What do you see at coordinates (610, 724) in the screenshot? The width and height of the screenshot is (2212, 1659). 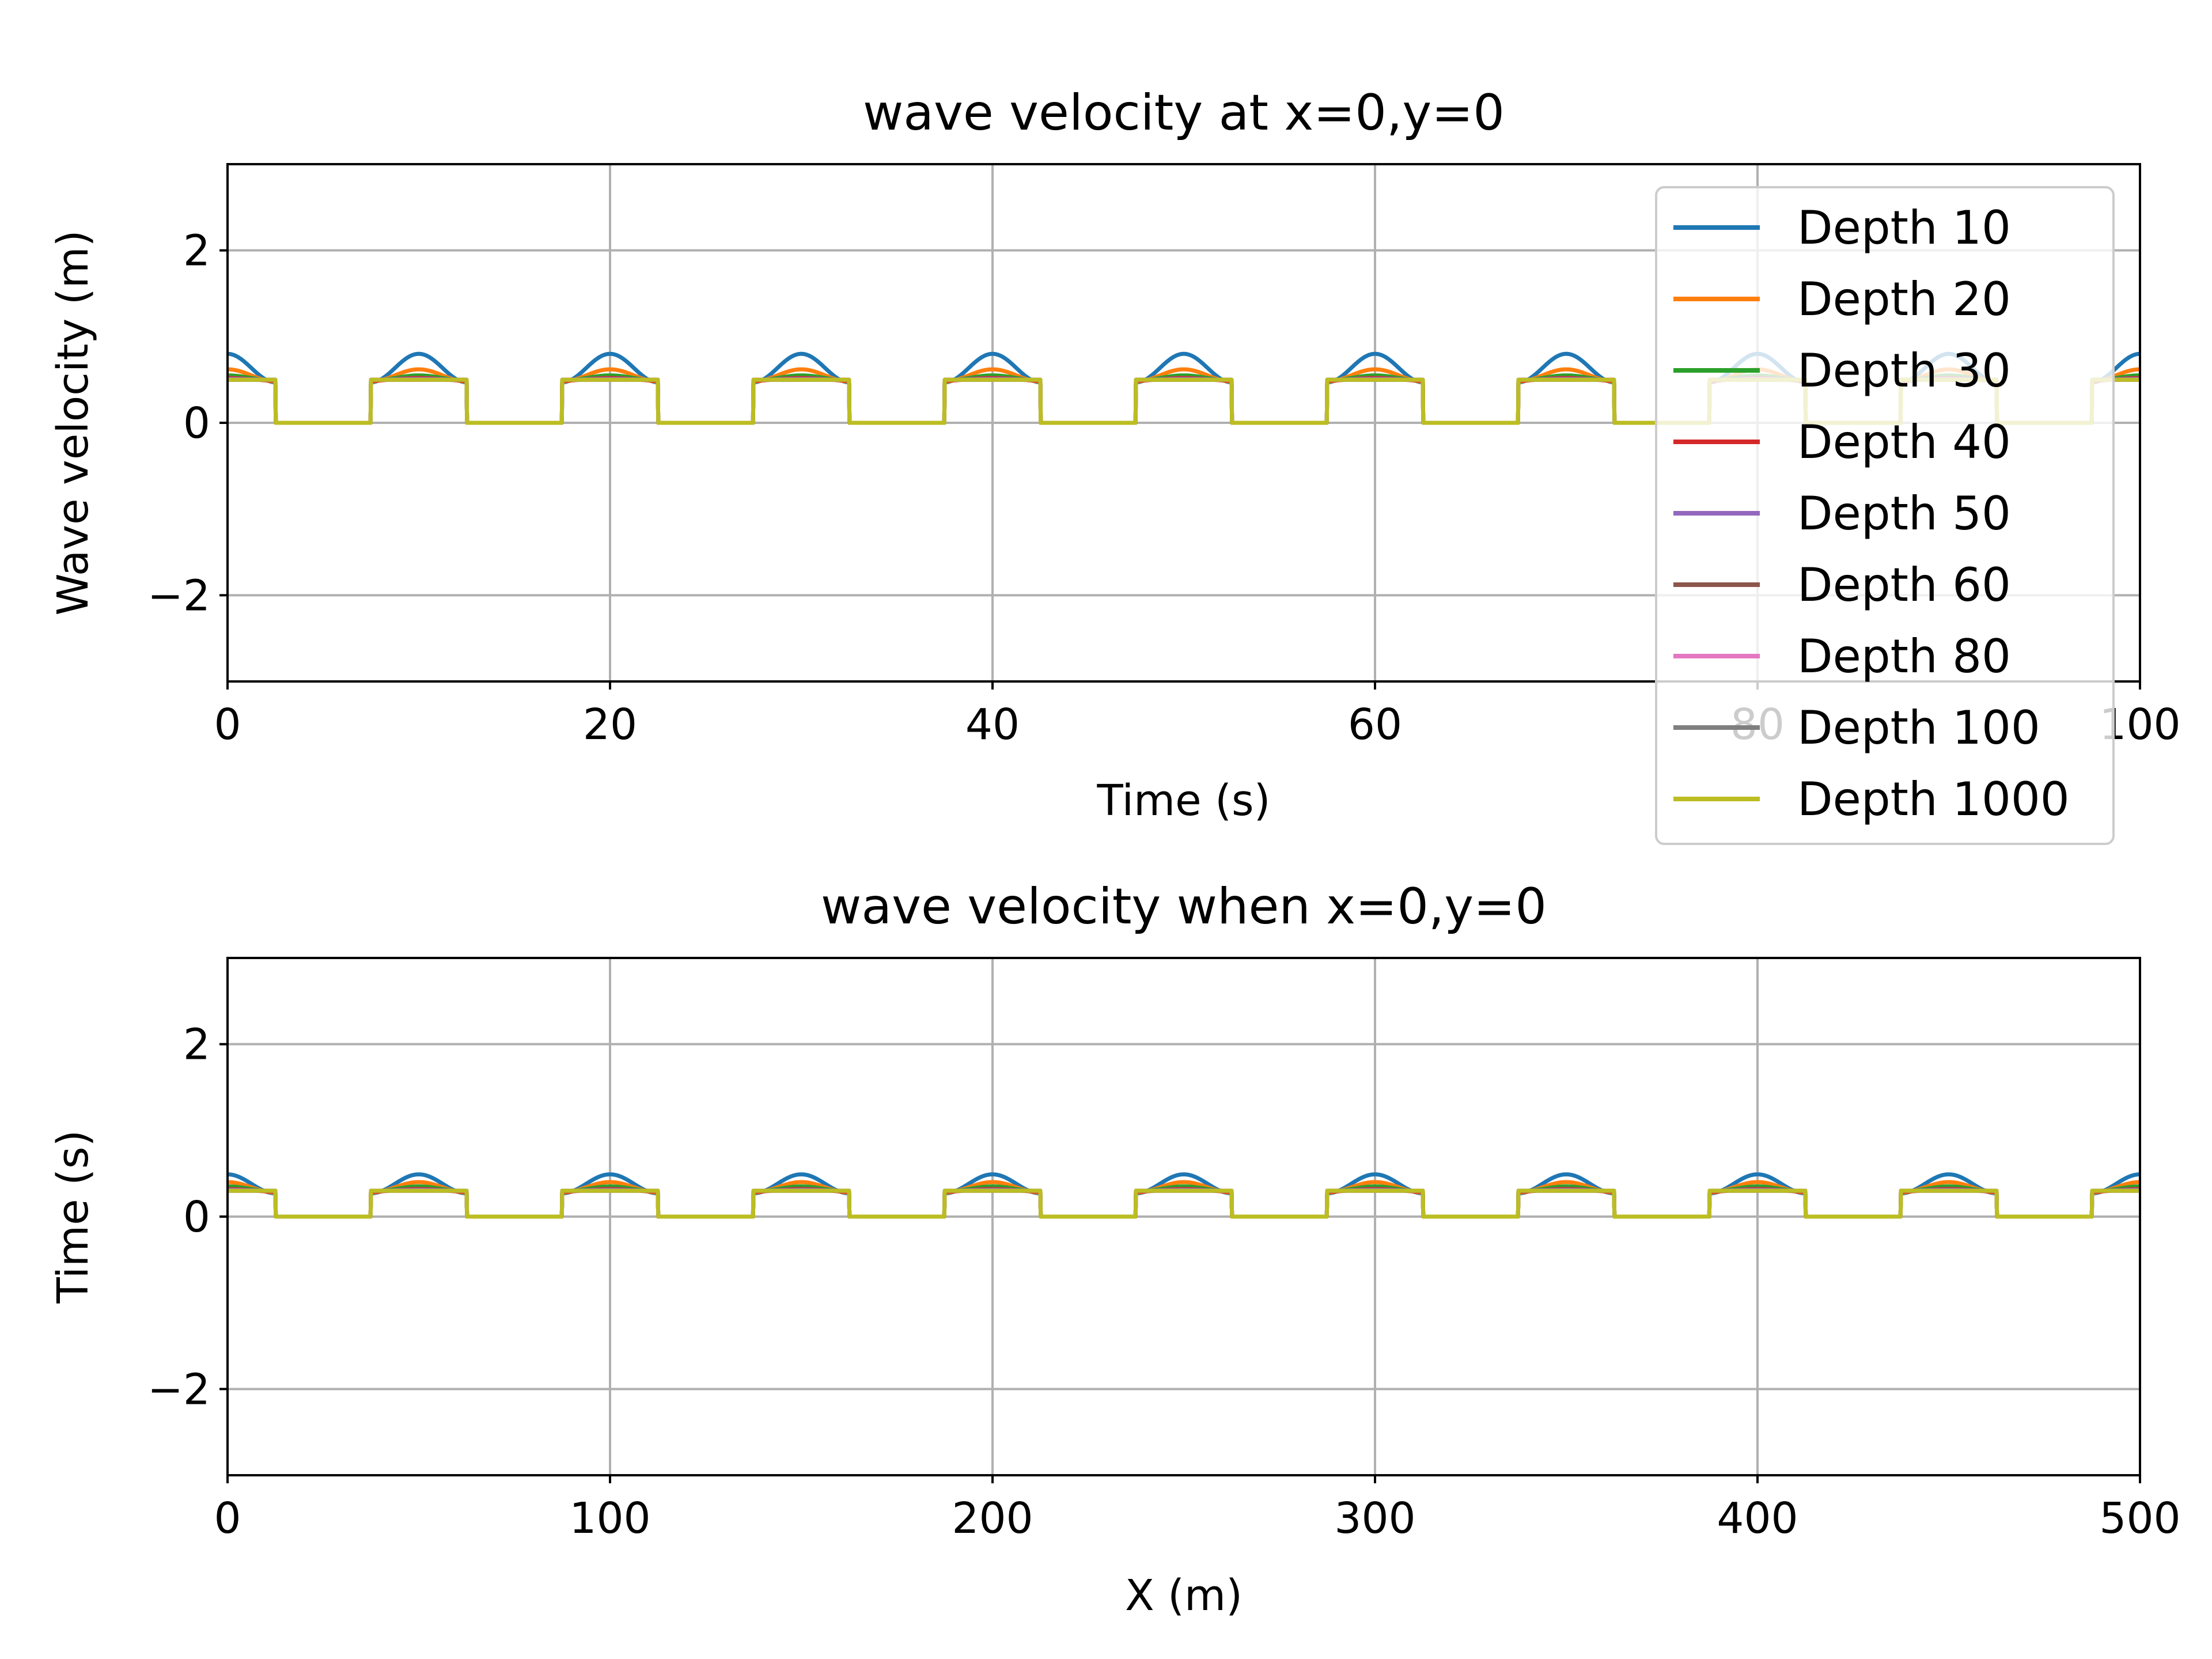 I see `top-x-tick-label: 20` at bounding box center [610, 724].